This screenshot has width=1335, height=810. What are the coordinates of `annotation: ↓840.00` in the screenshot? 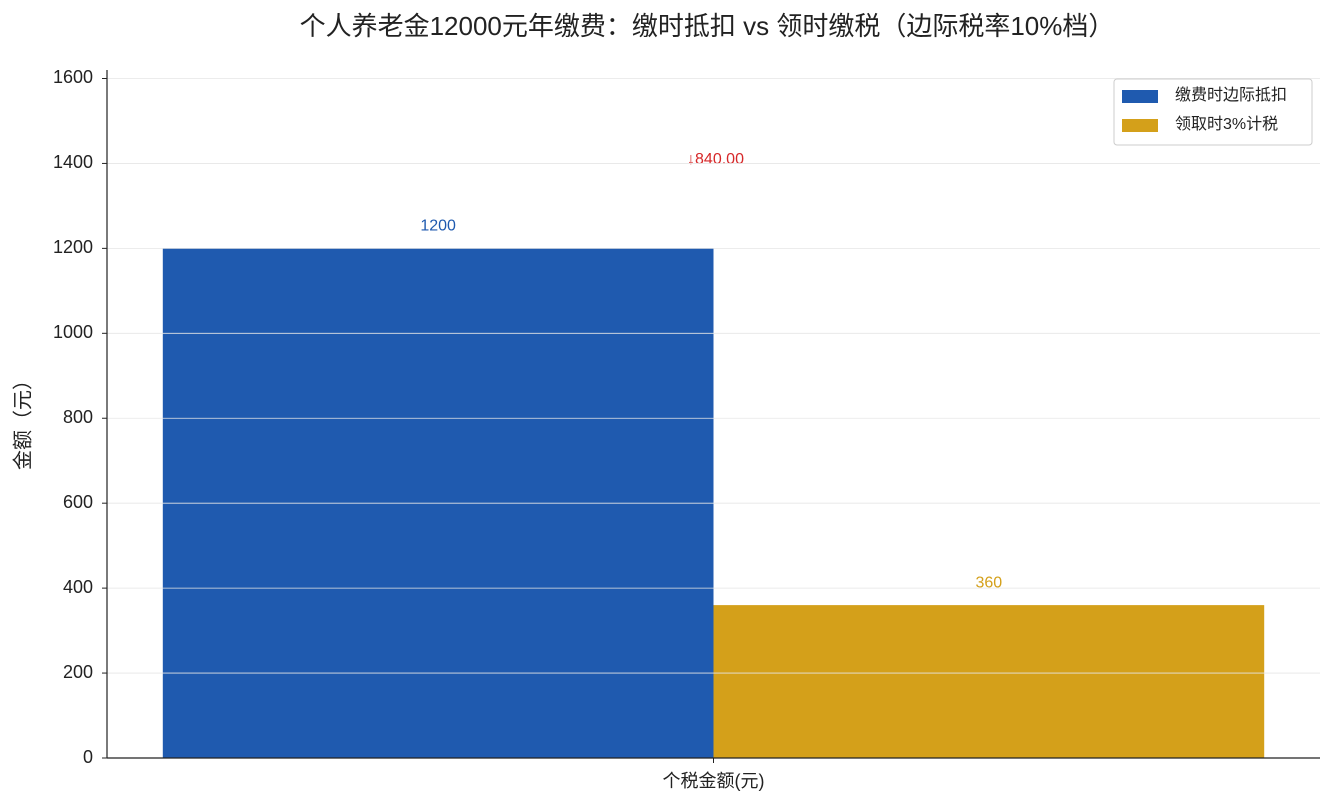 It's located at (715, 159).